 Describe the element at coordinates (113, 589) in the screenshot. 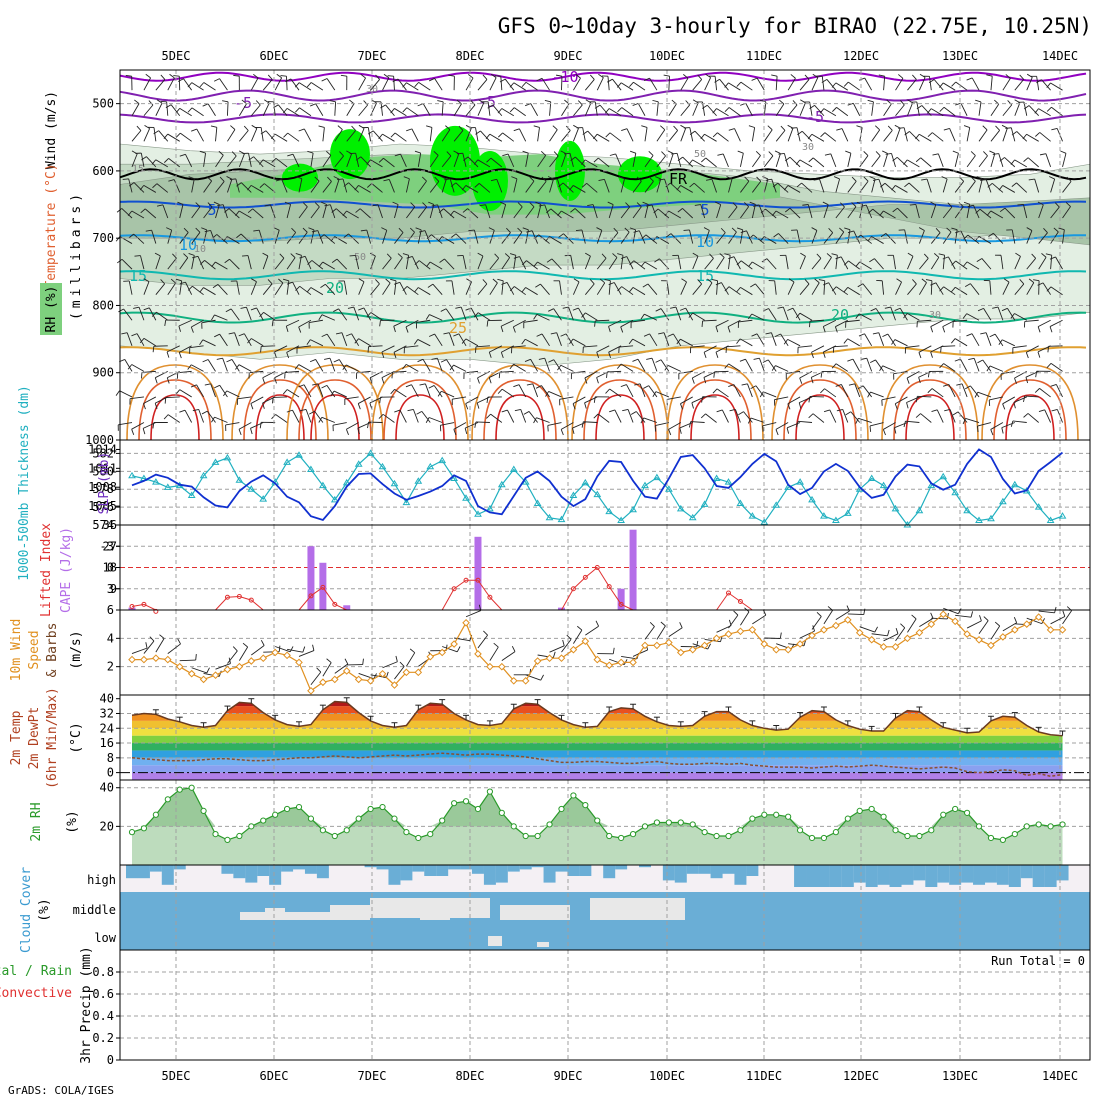

I see `y-tick-label-1: 9` at that location.